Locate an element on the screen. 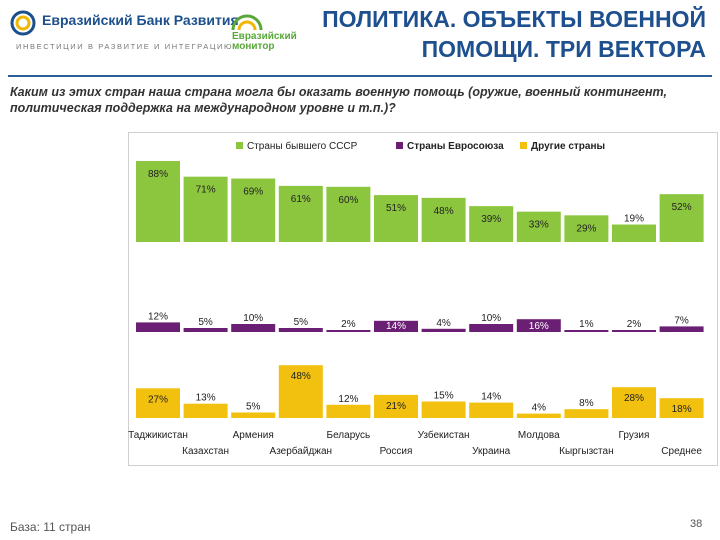 The width and height of the screenshot is (720, 540). bar-label-0-5: 51% is located at coordinates (396, 208).